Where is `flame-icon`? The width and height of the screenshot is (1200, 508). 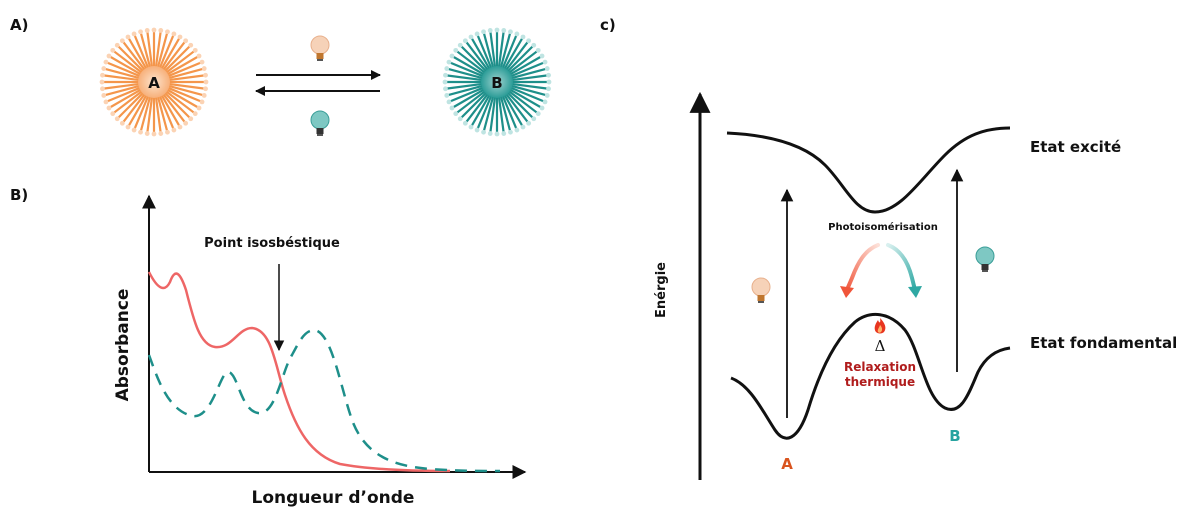
flame-icon is located at coordinates (880, 326).